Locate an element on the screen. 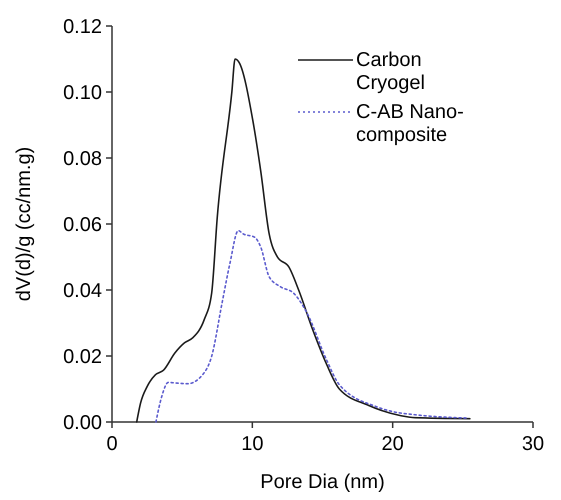  y-tick-label: 0.06 is located at coordinates (82, 225).